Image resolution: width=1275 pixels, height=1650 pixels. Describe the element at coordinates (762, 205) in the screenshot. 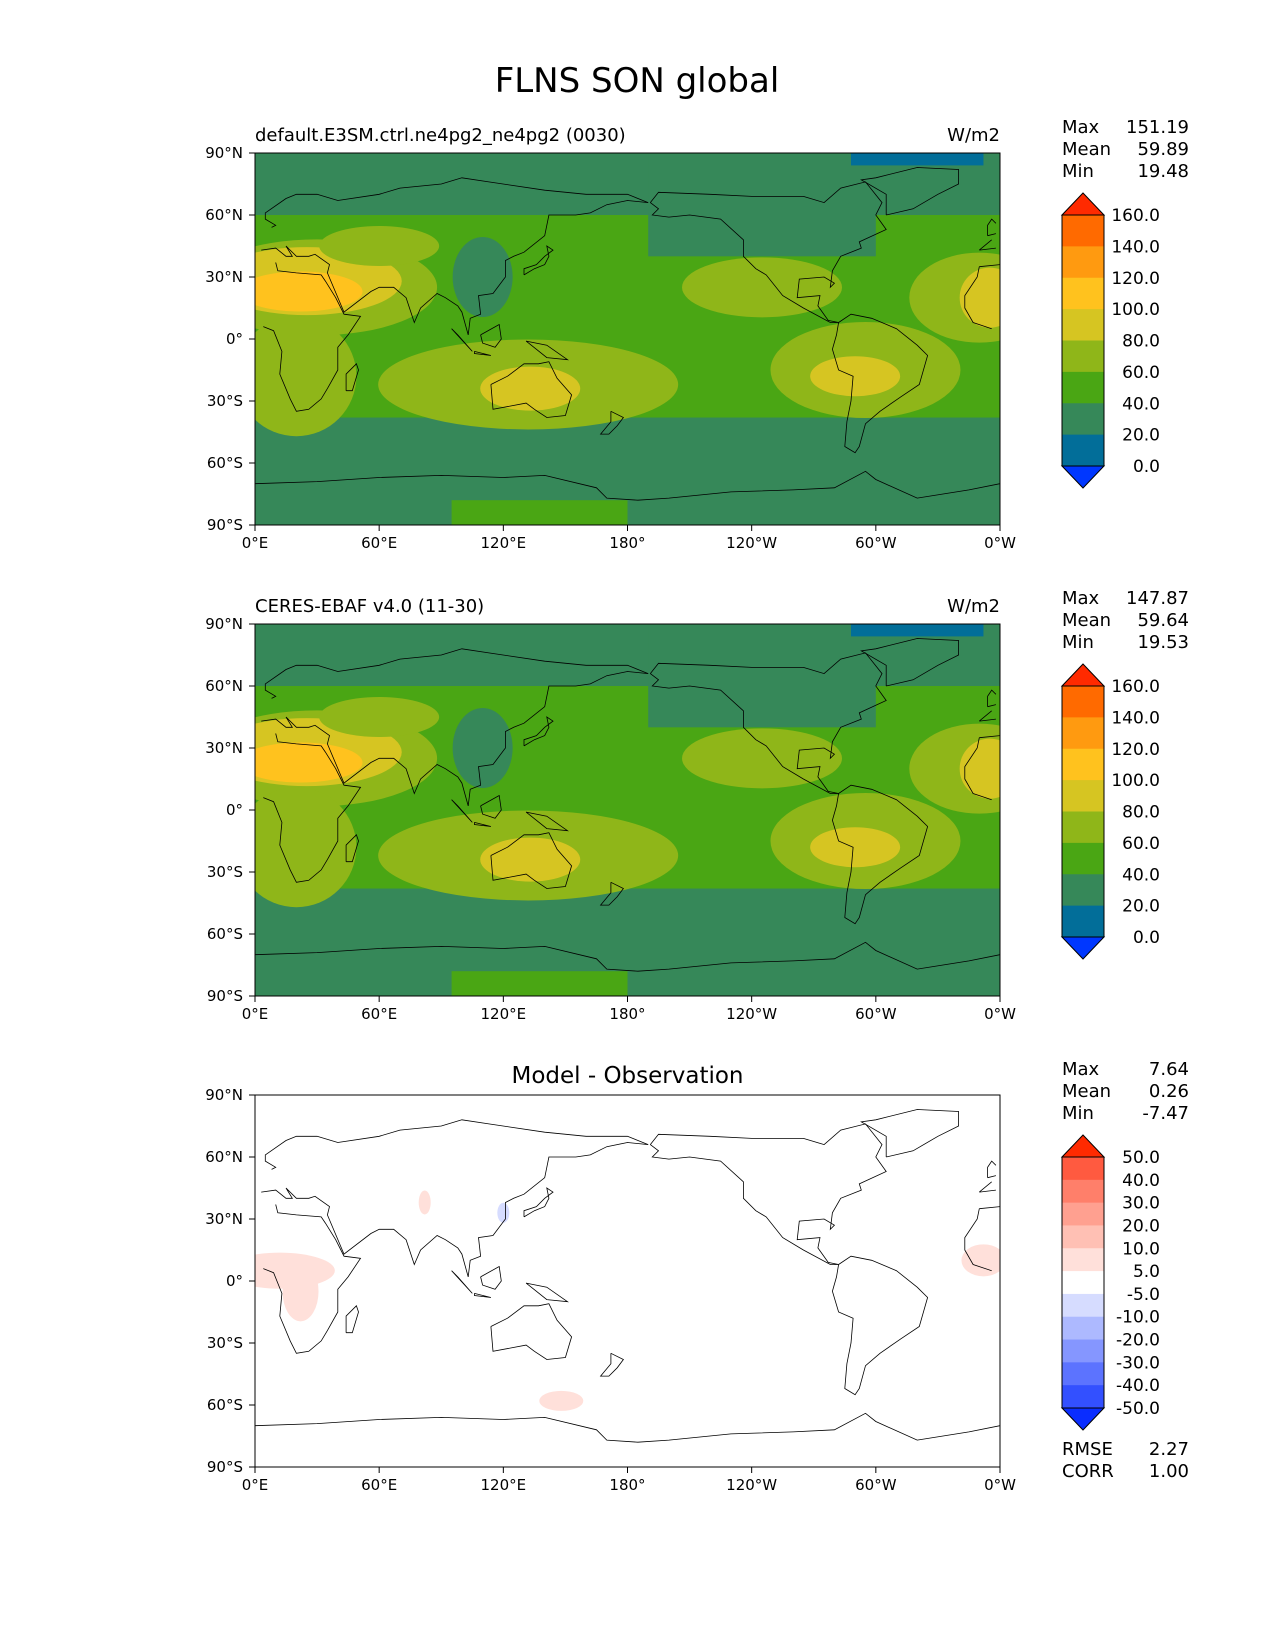

I see `north-pacific-band` at that location.